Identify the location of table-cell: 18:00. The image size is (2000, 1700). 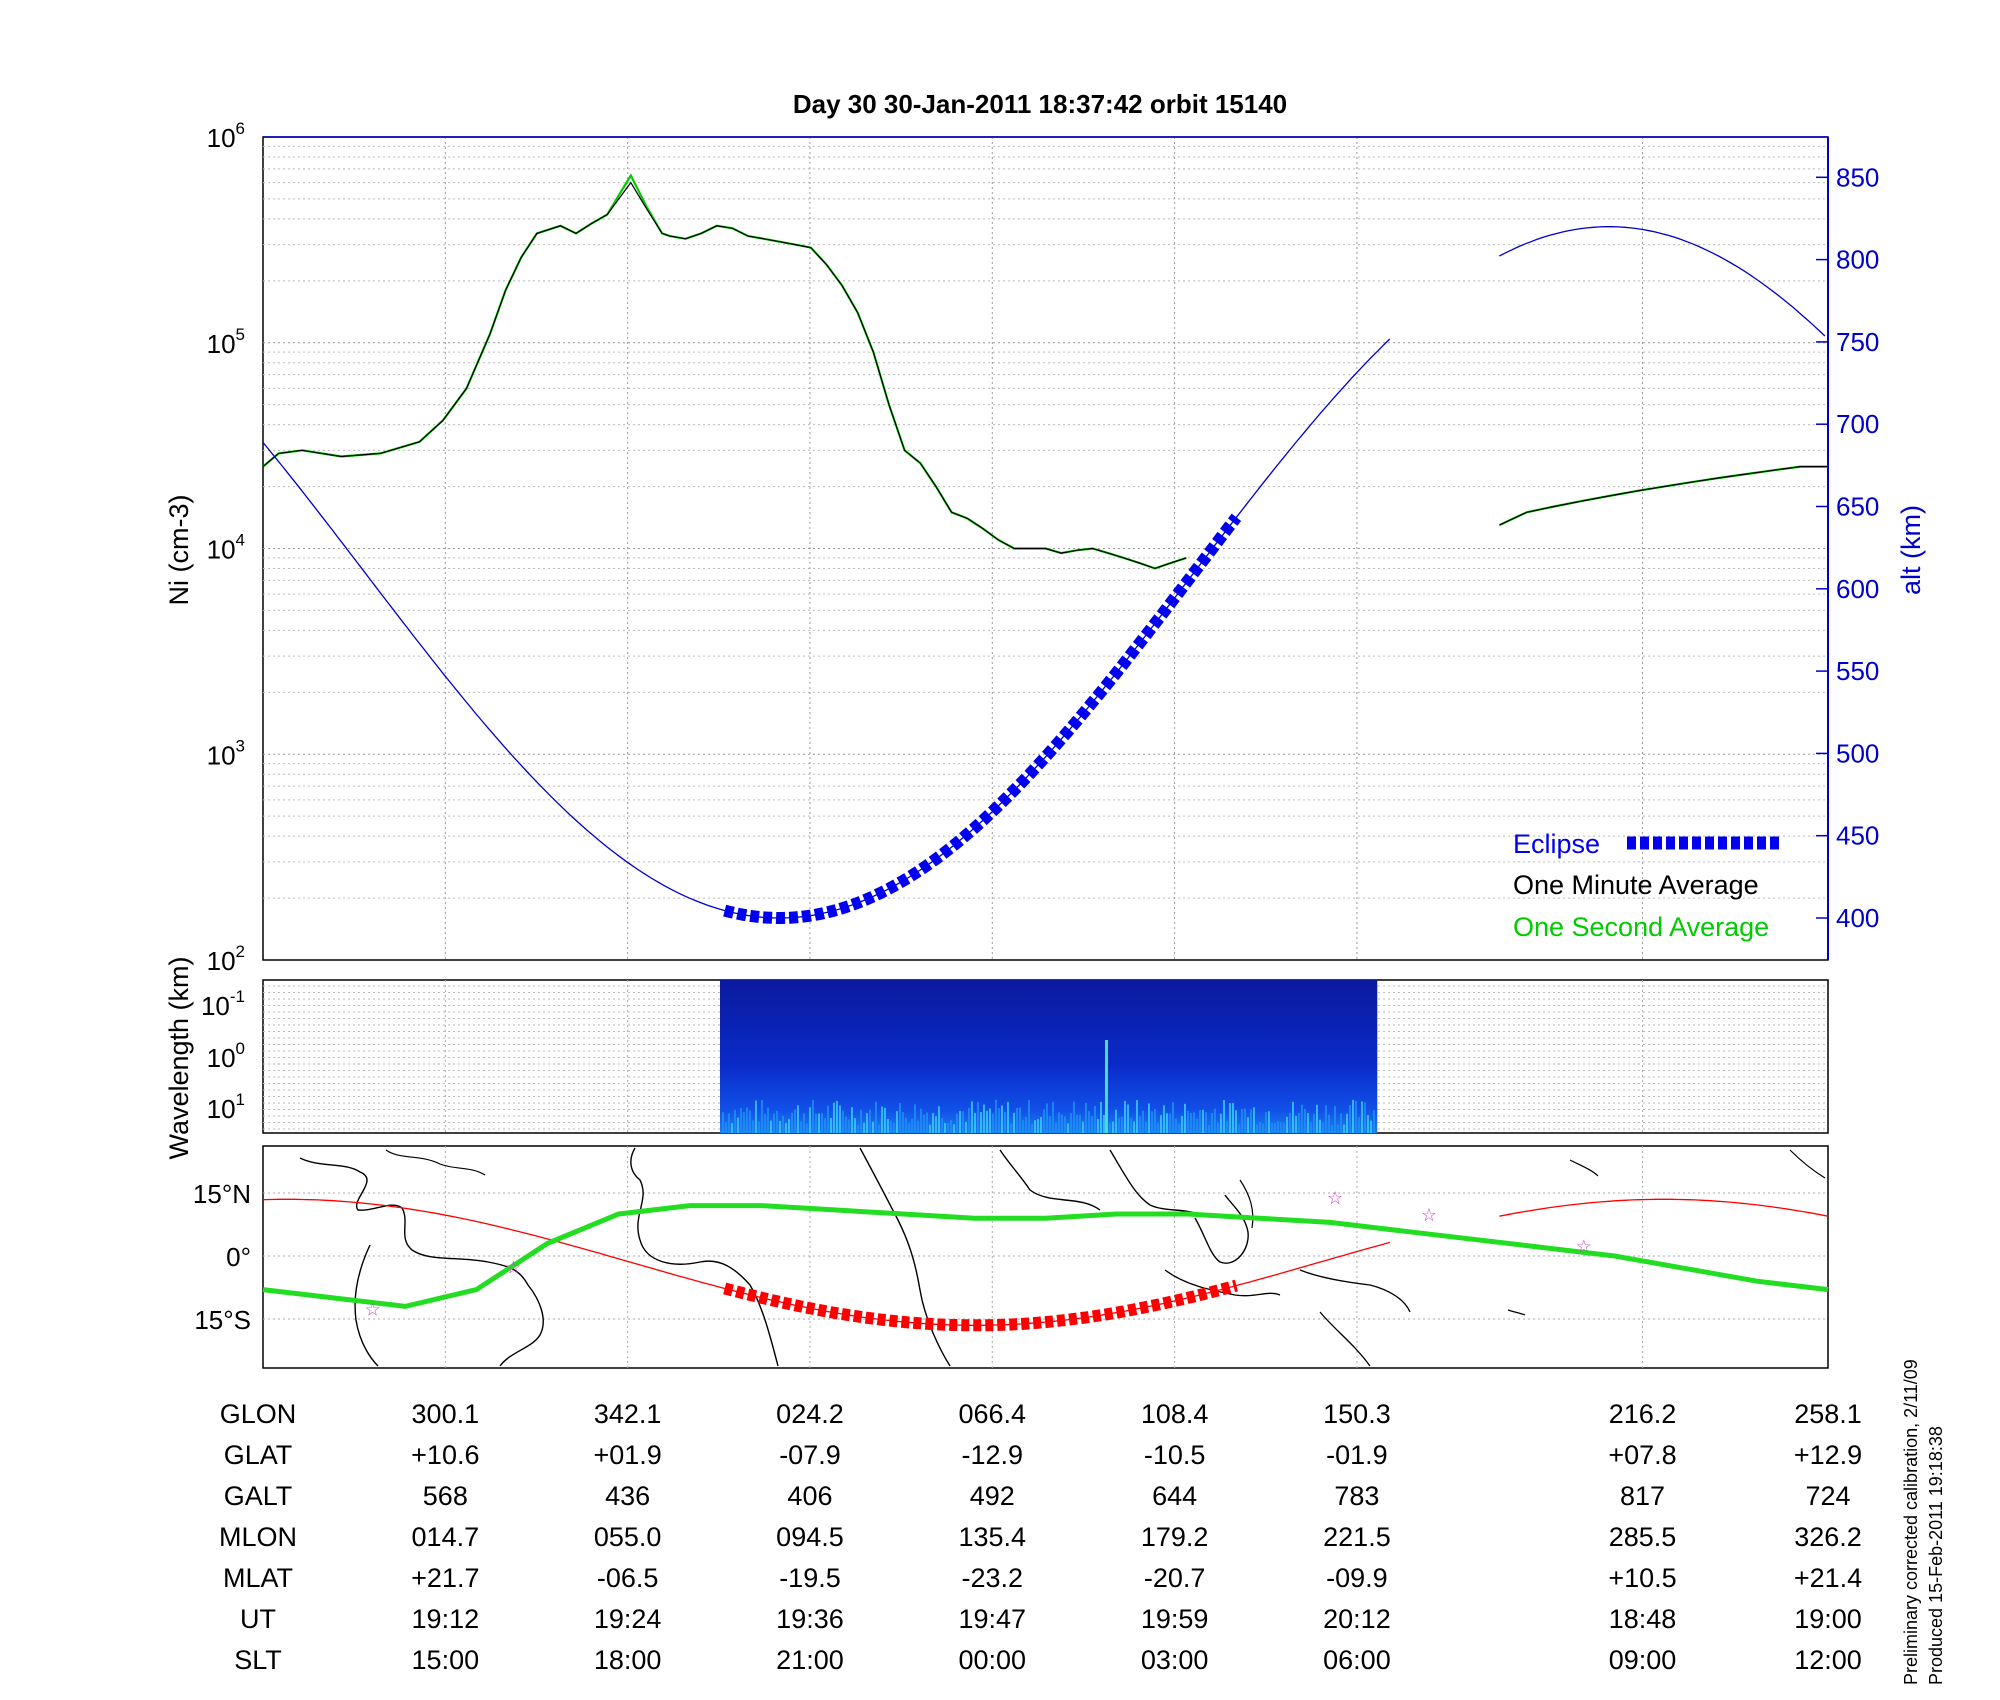
(628, 1660).